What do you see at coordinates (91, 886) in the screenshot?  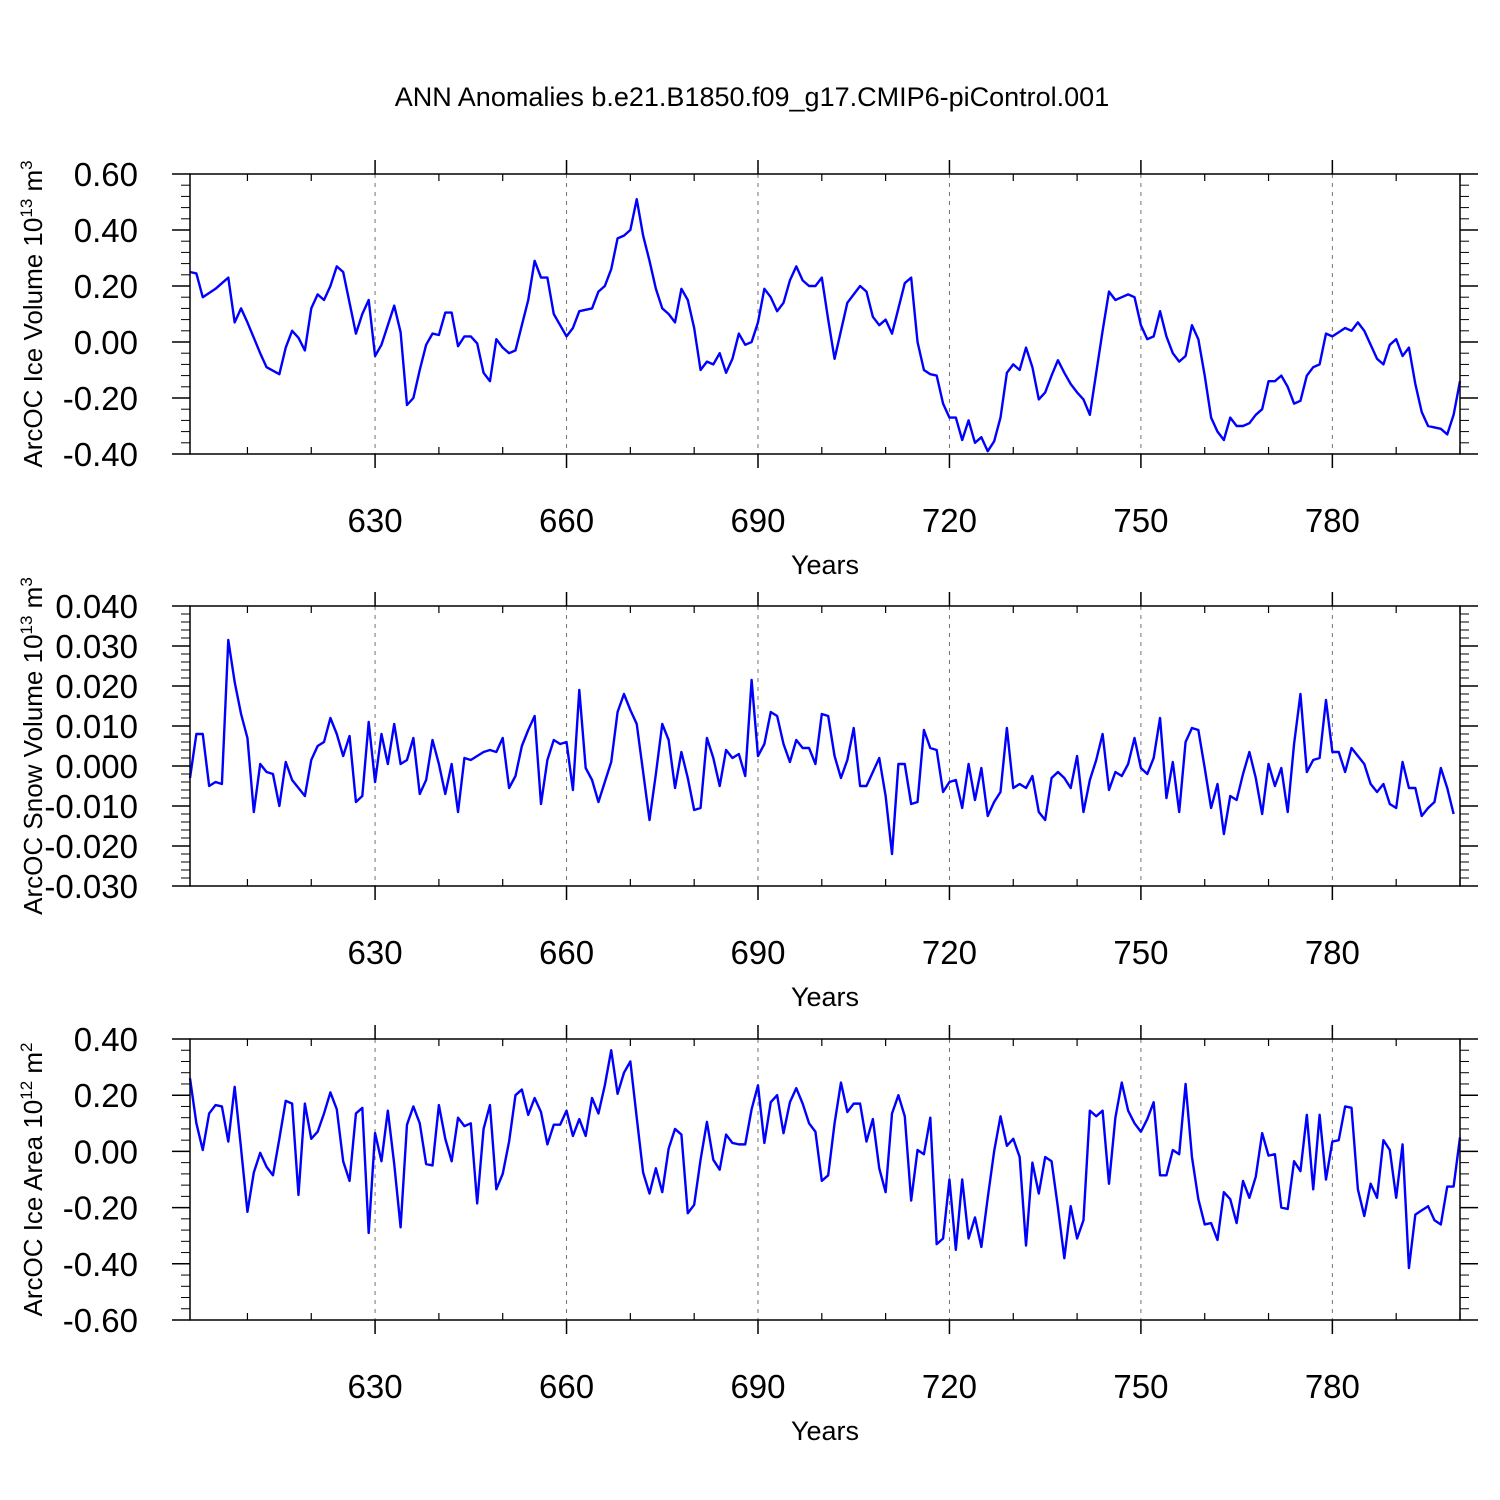 I see `y-tick-label: -0.030` at bounding box center [91, 886].